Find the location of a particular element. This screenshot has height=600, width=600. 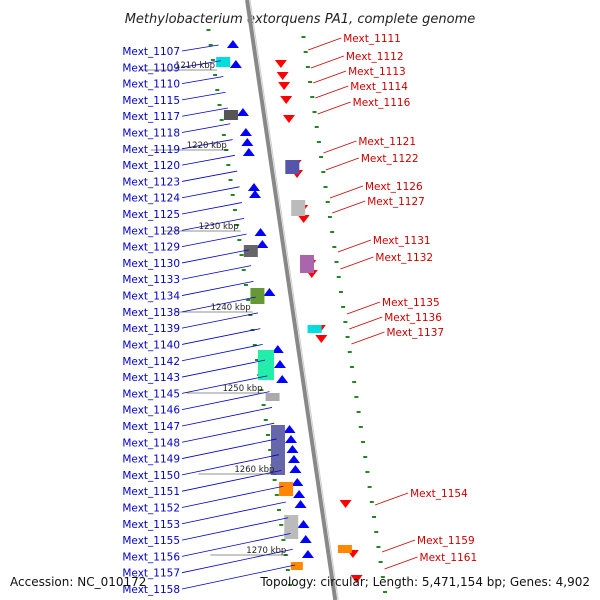

left-gene-label: Mext_1129 is located at coordinates (151, 248).